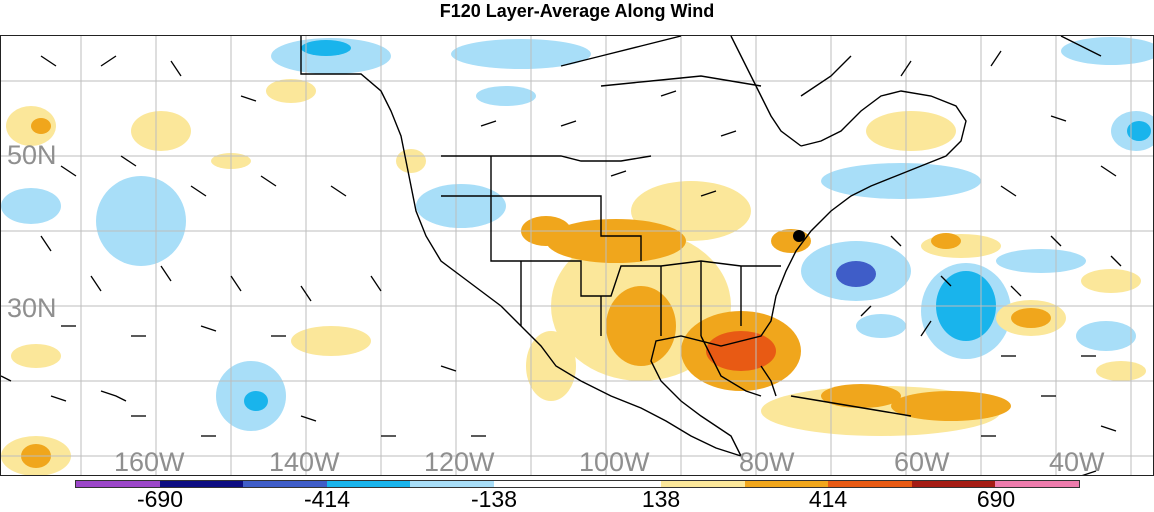  What do you see at coordinates (494, 499) in the screenshot?
I see `colorbar-label: -138` at bounding box center [494, 499].